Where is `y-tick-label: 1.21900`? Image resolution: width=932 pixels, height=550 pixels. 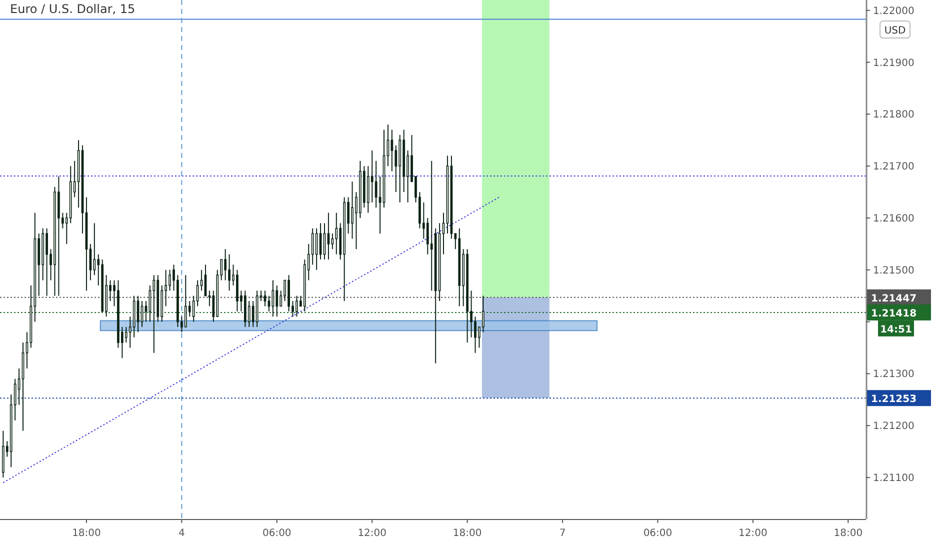 y-tick-label: 1.21900 is located at coordinates (893, 63).